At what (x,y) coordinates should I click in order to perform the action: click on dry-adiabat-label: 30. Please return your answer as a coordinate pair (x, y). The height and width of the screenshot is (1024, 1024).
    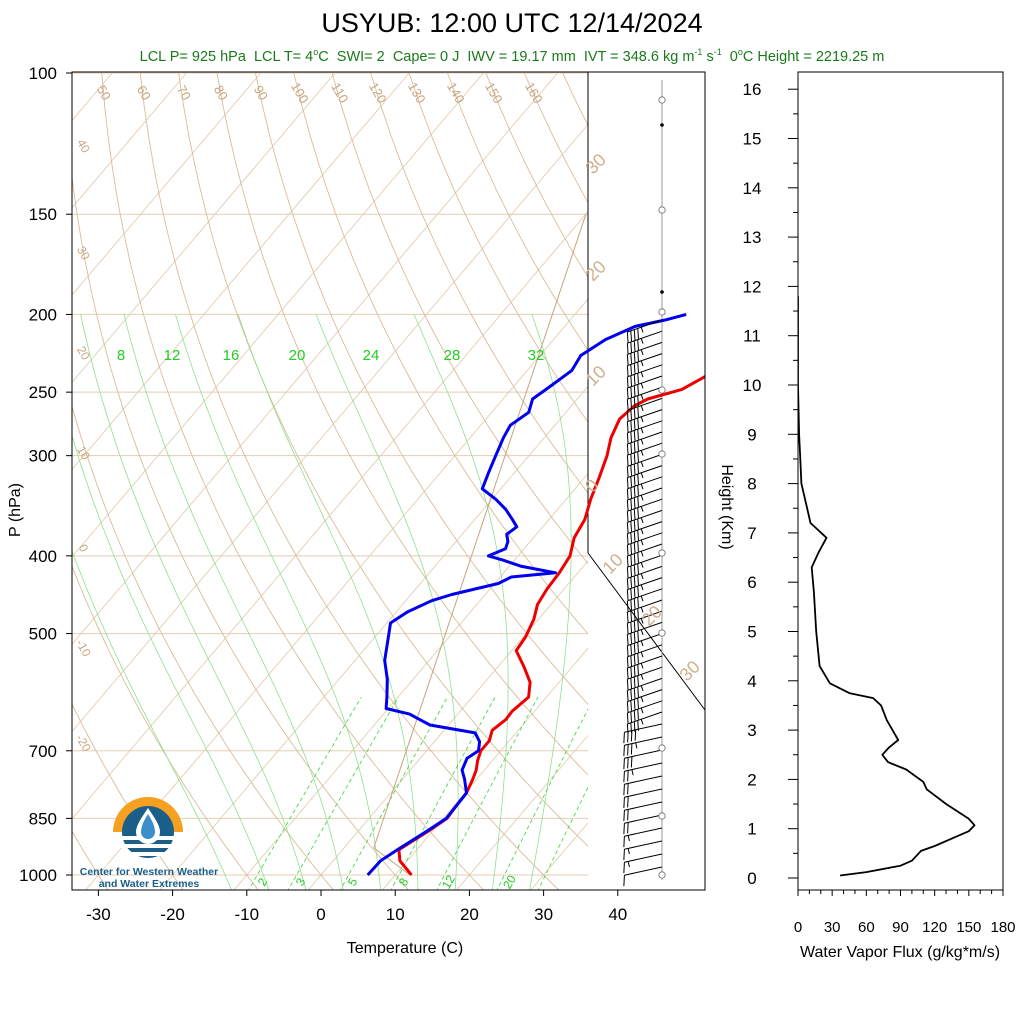
    Looking at the image, I should click on (83, 253).